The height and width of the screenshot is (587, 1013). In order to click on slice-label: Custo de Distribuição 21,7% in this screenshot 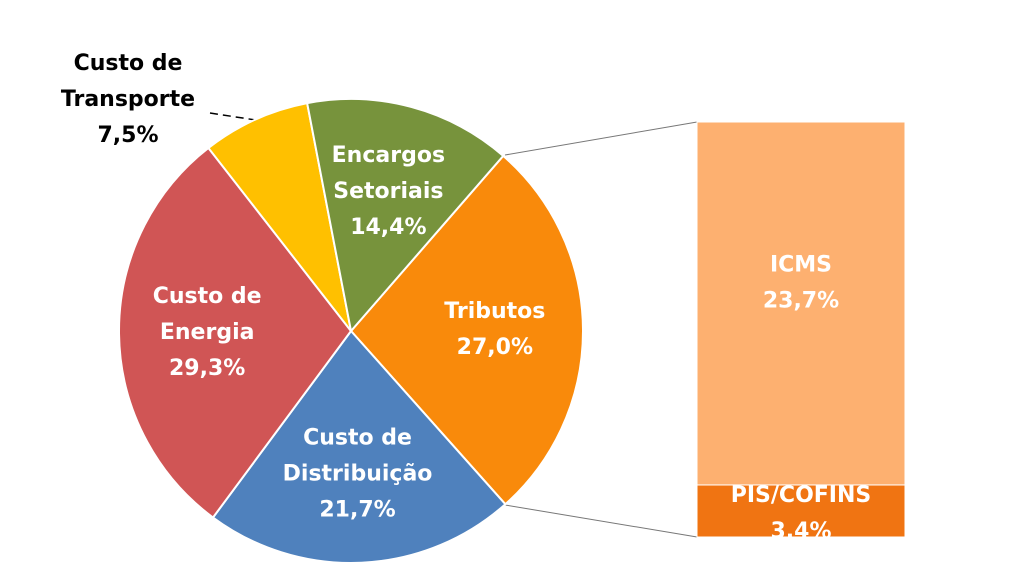, I will do `click(358, 474)`.